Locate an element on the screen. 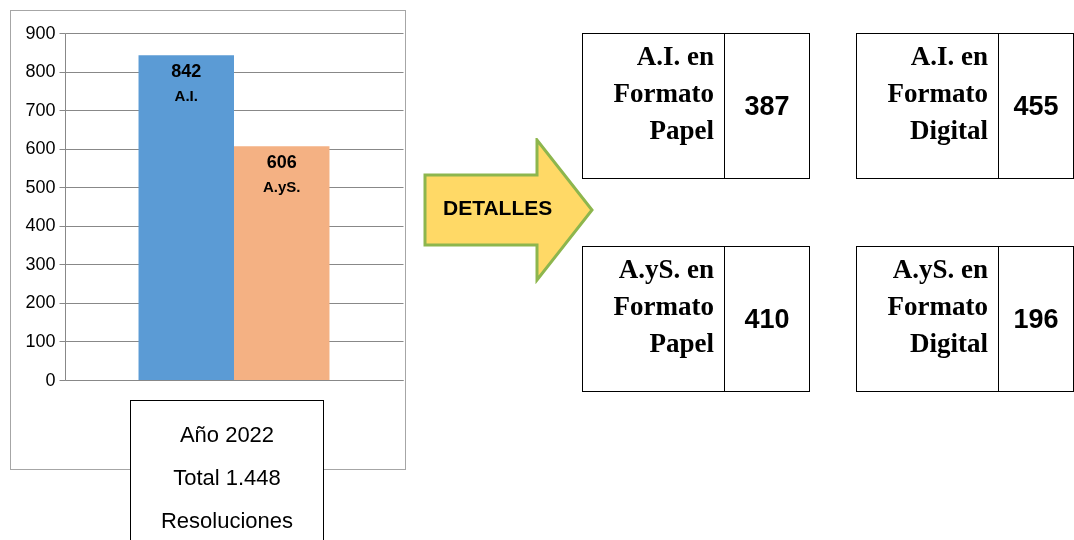 The image size is (1074, 540). text: DETALLES is located at coordinates (498, 208).